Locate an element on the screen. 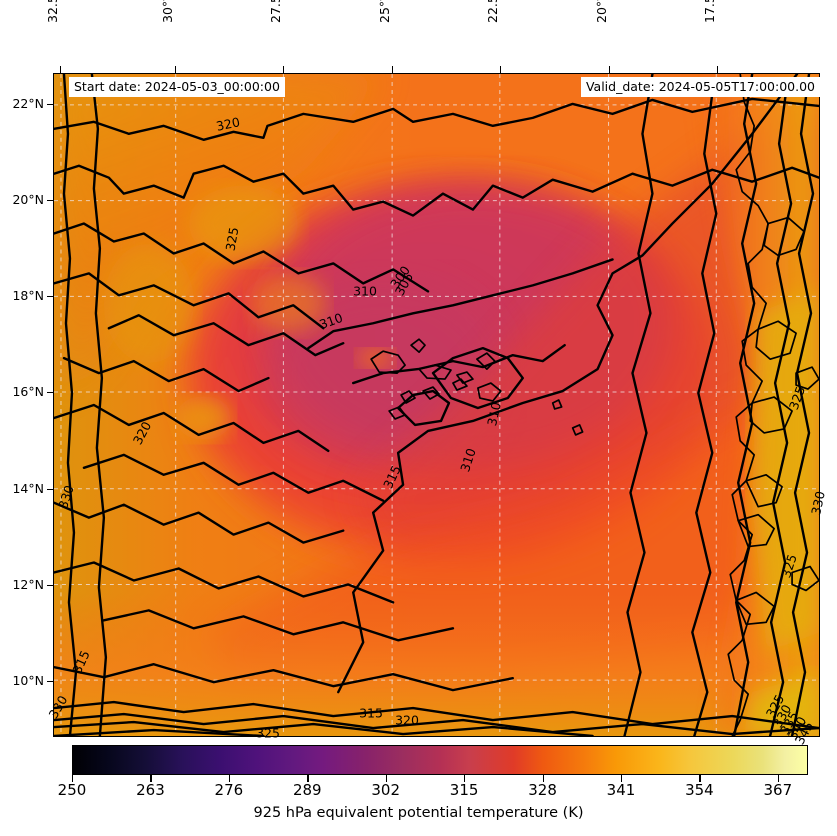 The height and width of the screenshot is (836, 837). y-tick-label-5: 12°N is located at coordinates (28, 584).